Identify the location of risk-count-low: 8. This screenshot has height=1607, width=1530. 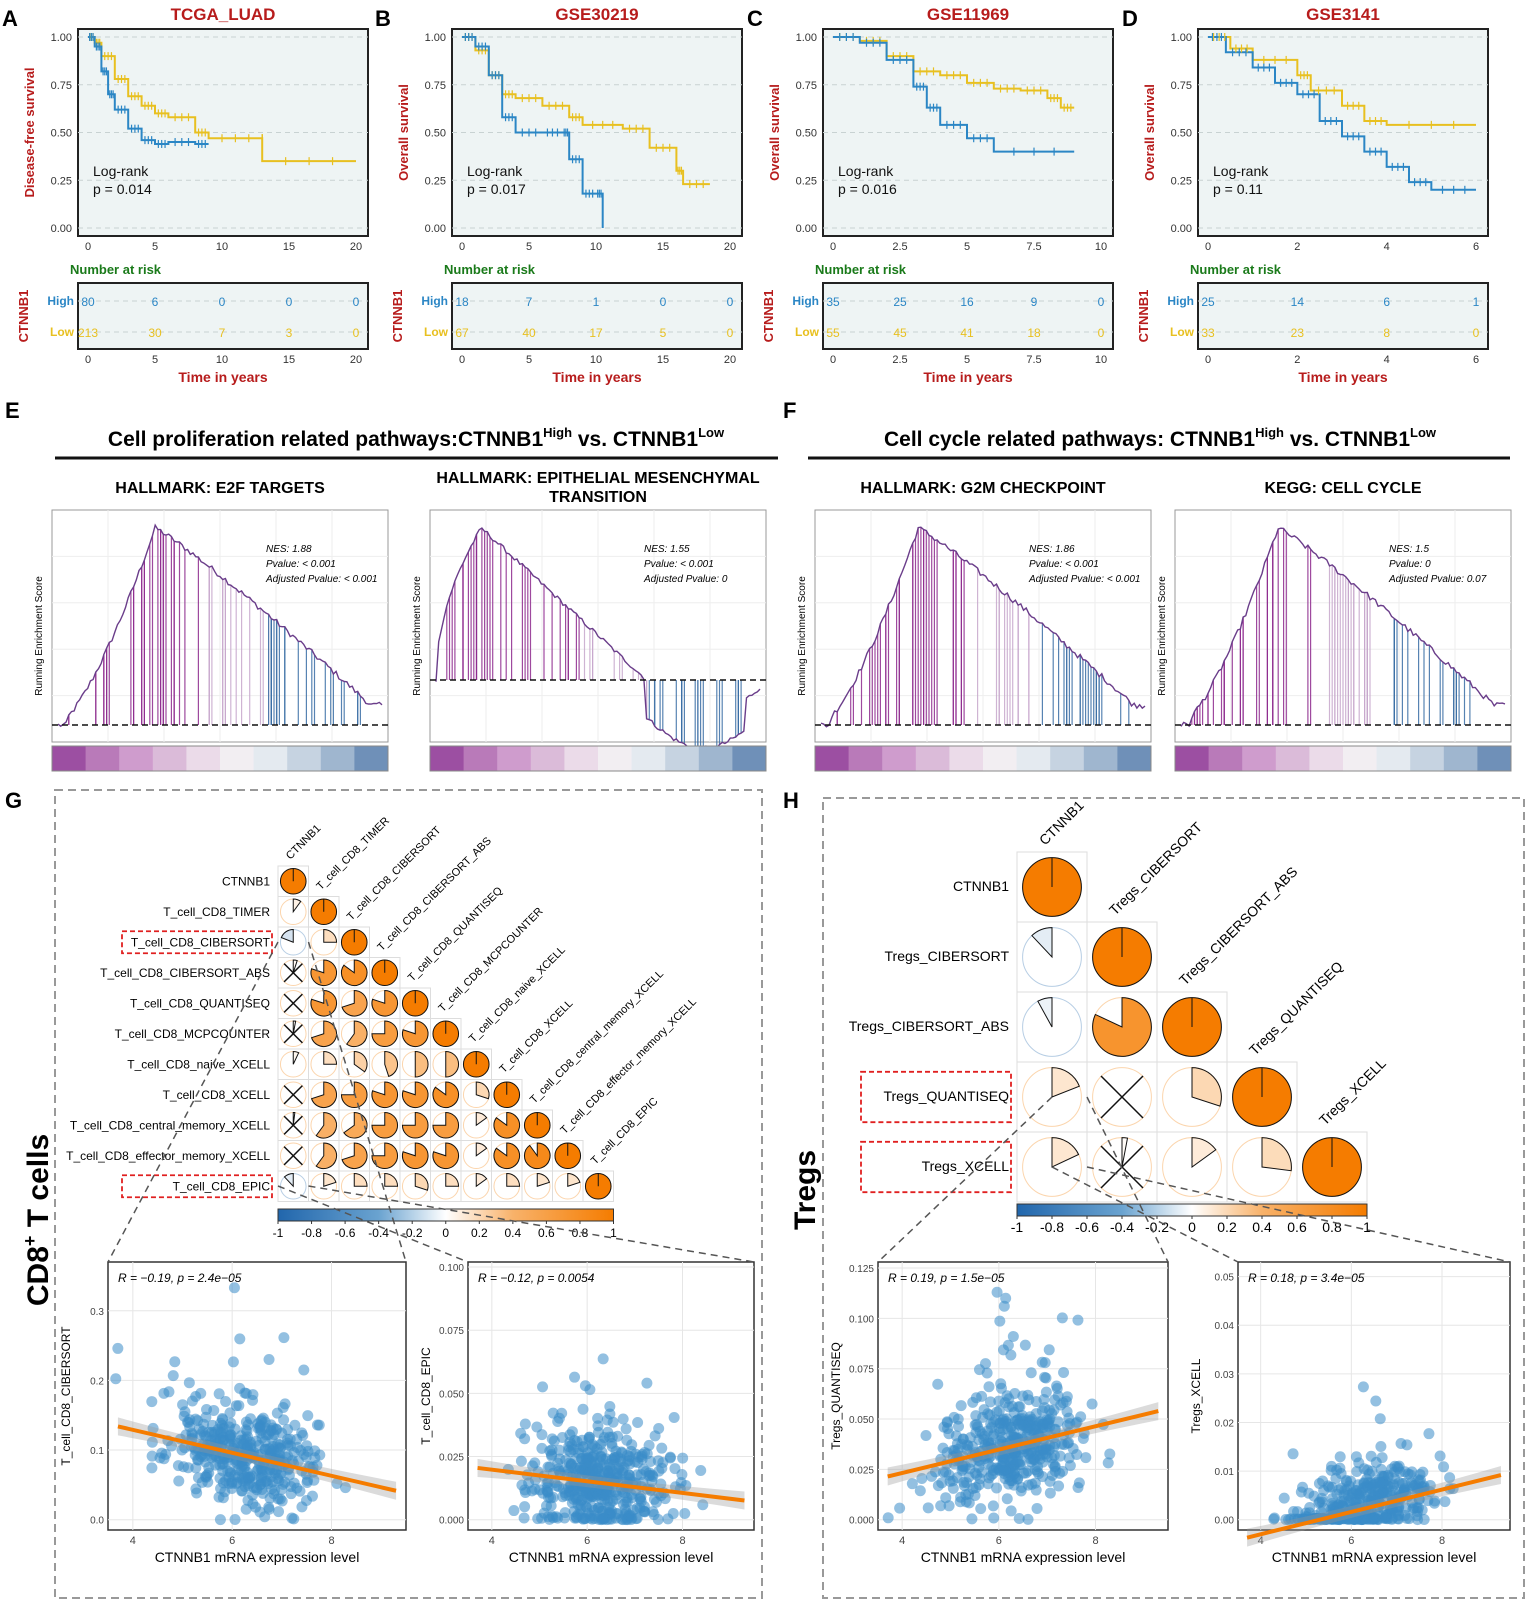
(1386, 333).